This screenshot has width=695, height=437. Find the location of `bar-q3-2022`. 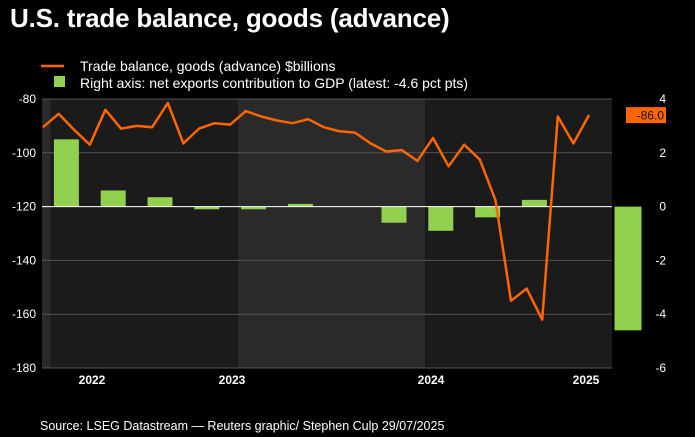

bar-q3-2022 is located at coordinates (160, 202).